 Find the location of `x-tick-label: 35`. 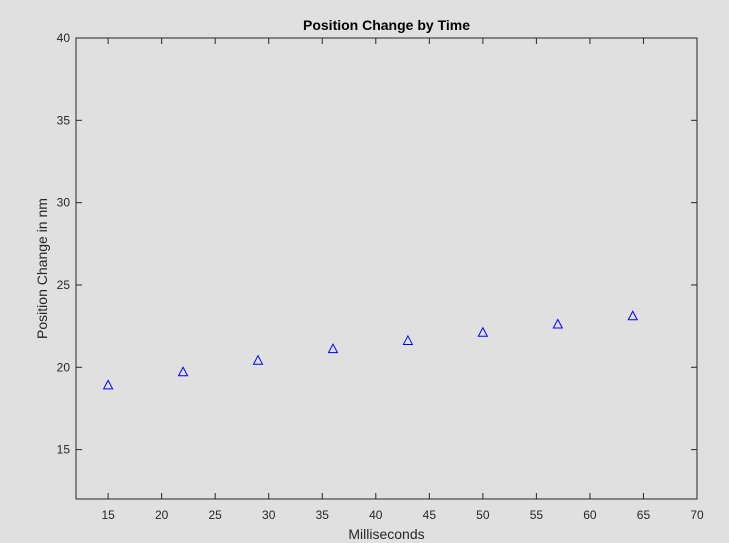

x-tick-label: 35 is located at coordinates (323, 515).